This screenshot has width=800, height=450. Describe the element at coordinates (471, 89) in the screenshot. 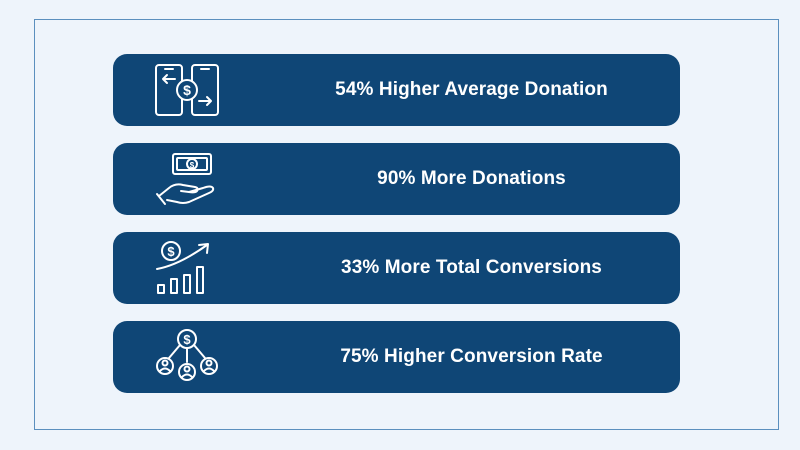

I see `stat-label: 54% Higher Average Donation` at that location.